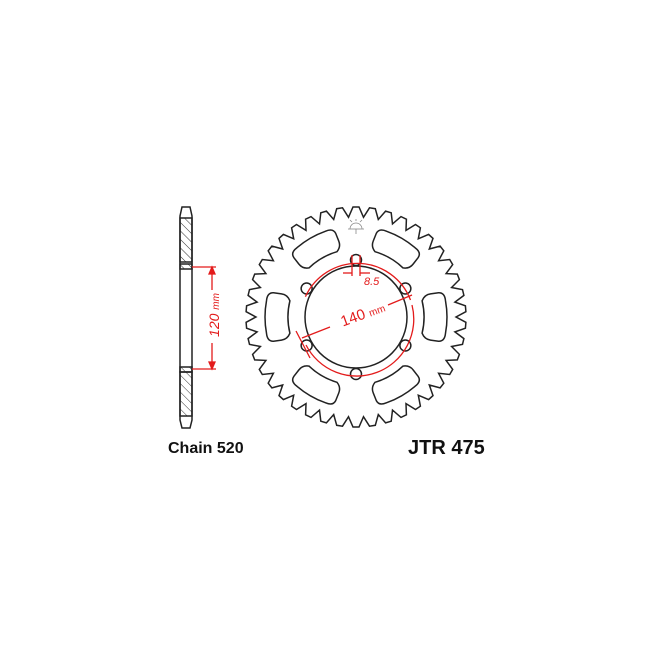  What do you see at coordinates (206, 448) in the screenshot?
I see `chain-label: Chain 520` at bounding box center [206, 448].